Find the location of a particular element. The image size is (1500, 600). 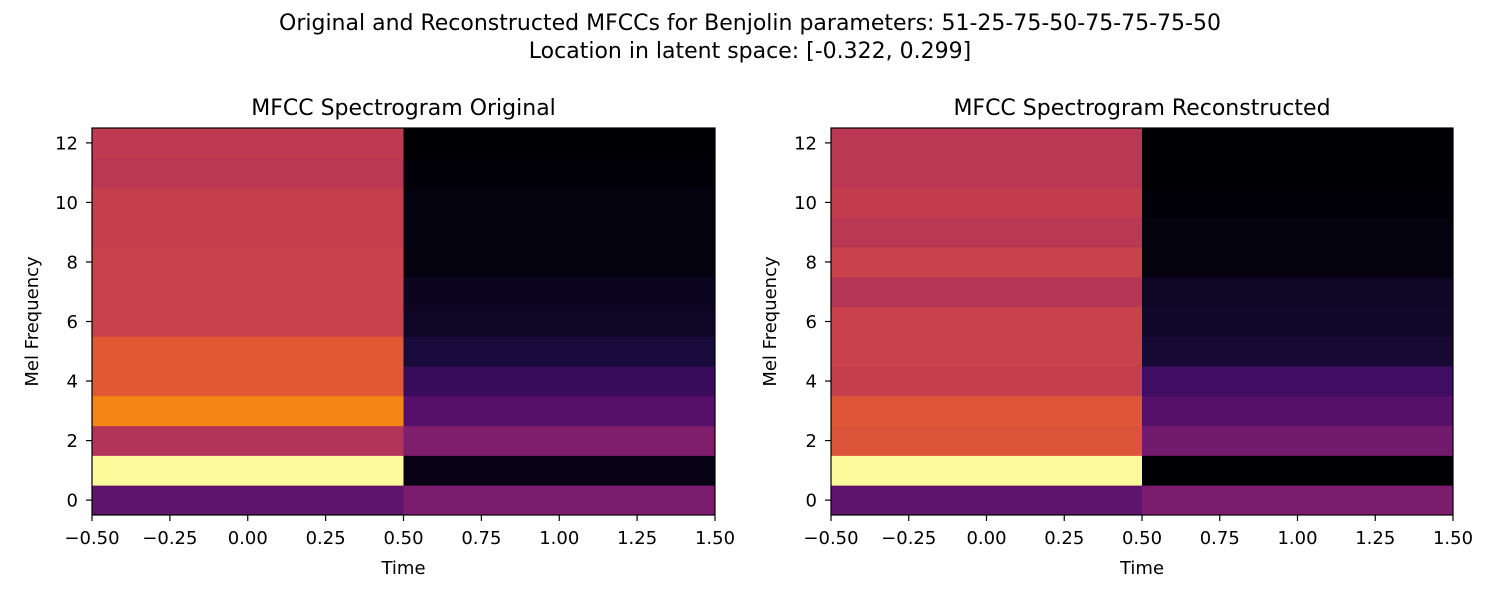

heatmap-cell-original-mel11-t1 is located at coordinates (559, 172).